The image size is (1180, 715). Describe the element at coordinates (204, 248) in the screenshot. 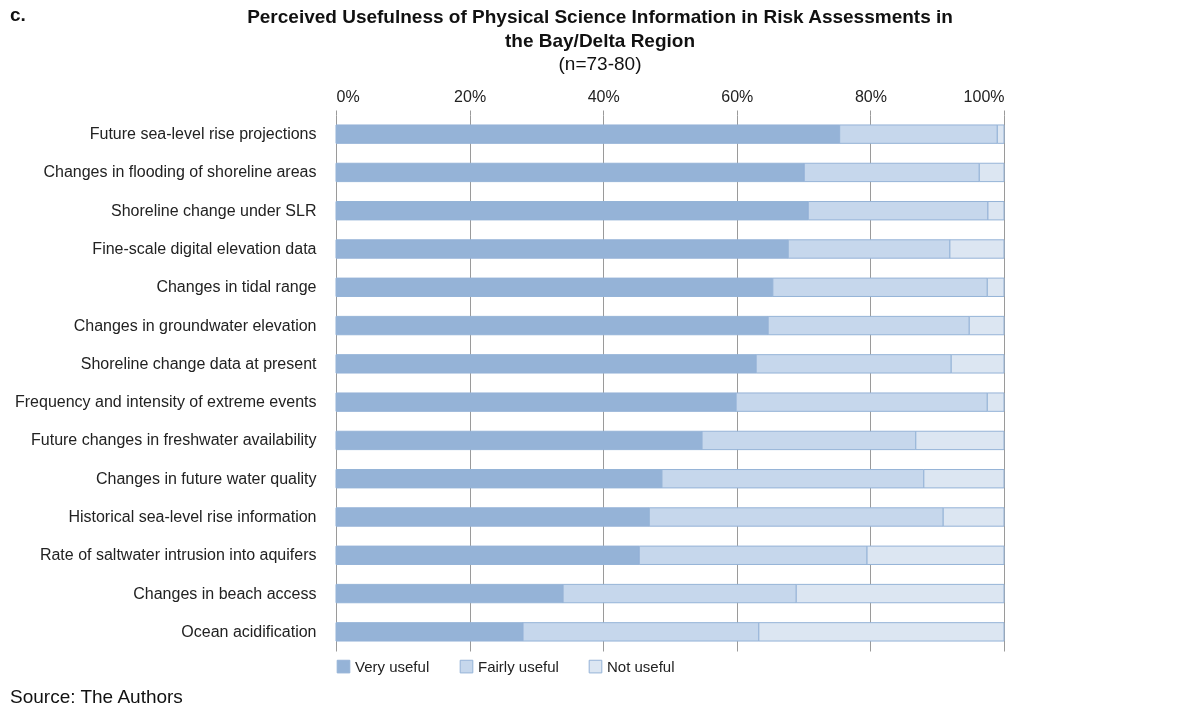

I see `y-tick-label: Fine-scale digital elevation data` at that location.